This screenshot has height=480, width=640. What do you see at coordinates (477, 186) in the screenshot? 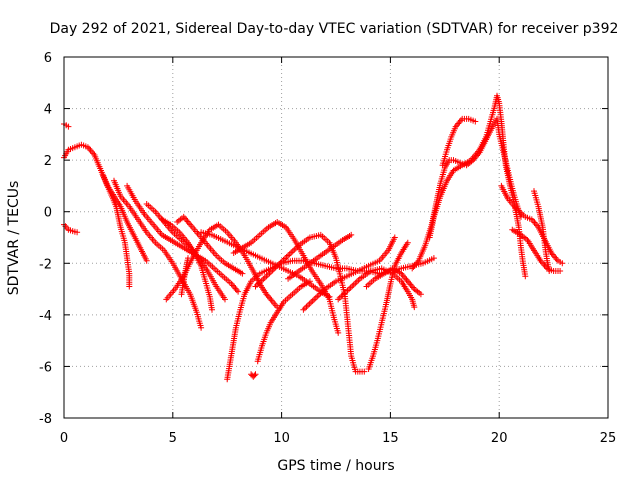
I see `series-arc-y` at bounding box center [477, 186].